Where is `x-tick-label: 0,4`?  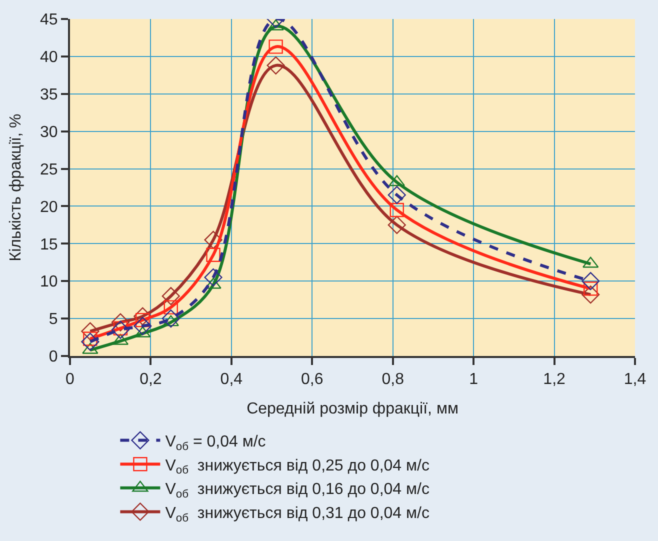 x-tick-label: 0,4 is located at coordinates (231, 379).